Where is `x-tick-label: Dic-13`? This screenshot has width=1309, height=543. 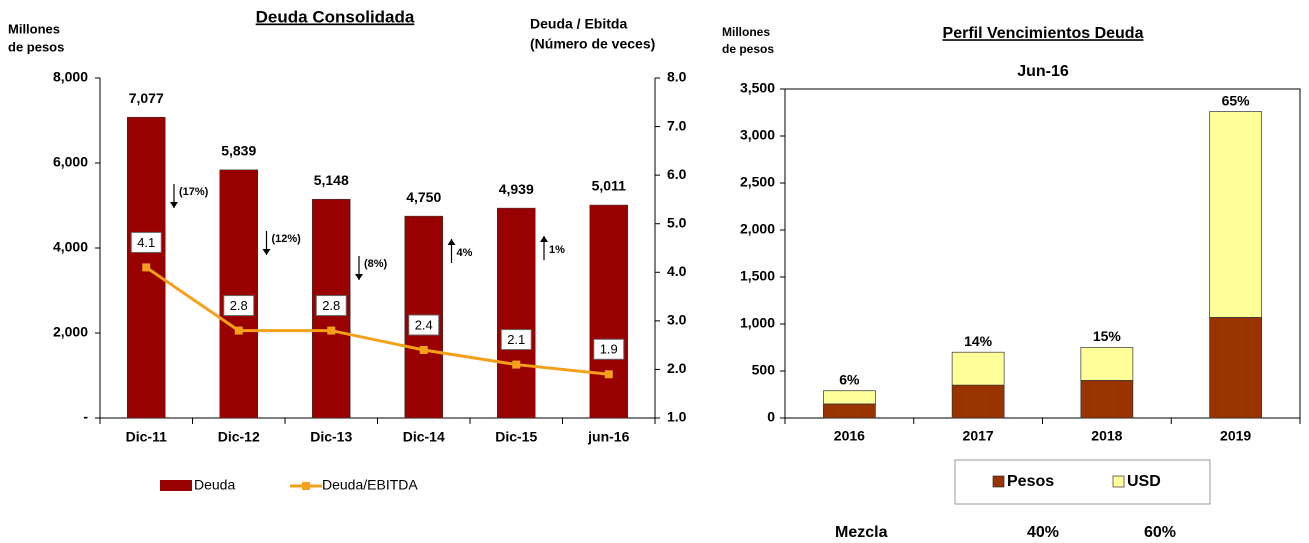
x-tick-label: Dic-13 is located at coordinates (331, 437).